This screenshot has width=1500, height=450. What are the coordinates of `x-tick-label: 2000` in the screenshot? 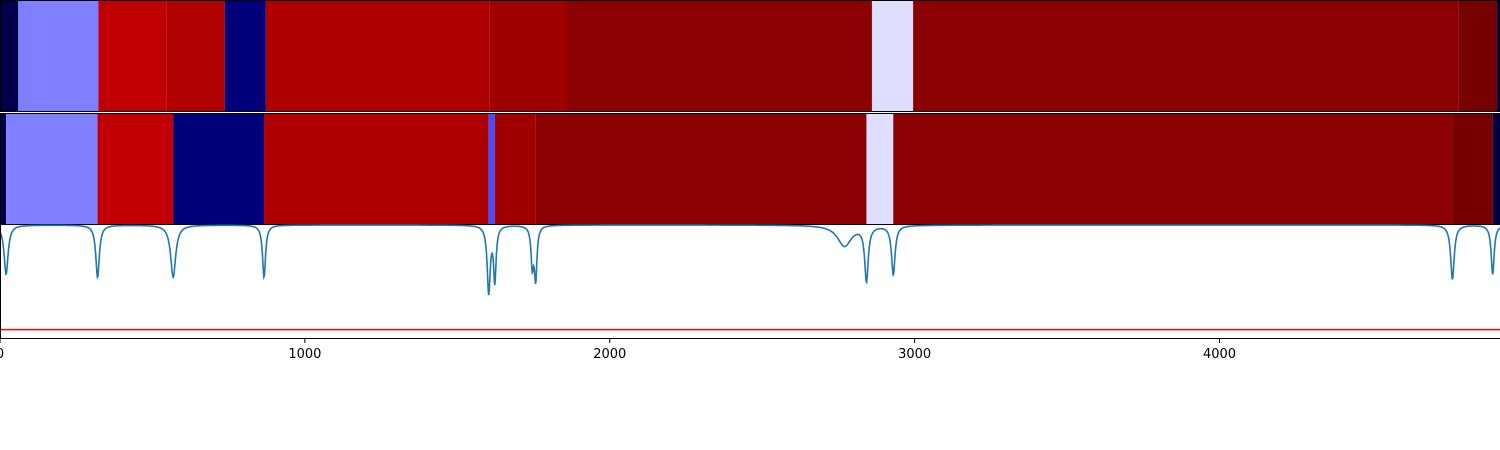 It's located at (609, 354).